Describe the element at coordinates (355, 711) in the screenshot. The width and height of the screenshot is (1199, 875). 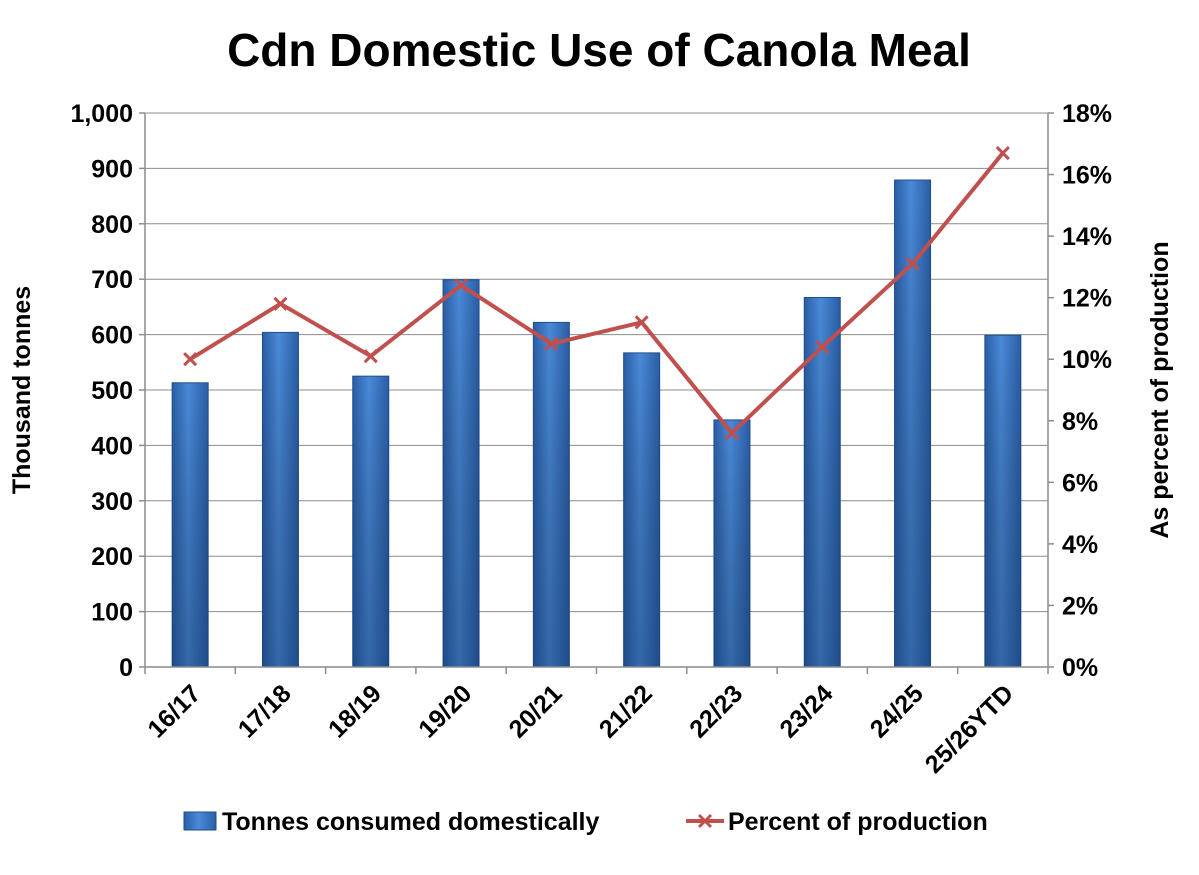
I see `x-tick-label: 18/19` at that location.